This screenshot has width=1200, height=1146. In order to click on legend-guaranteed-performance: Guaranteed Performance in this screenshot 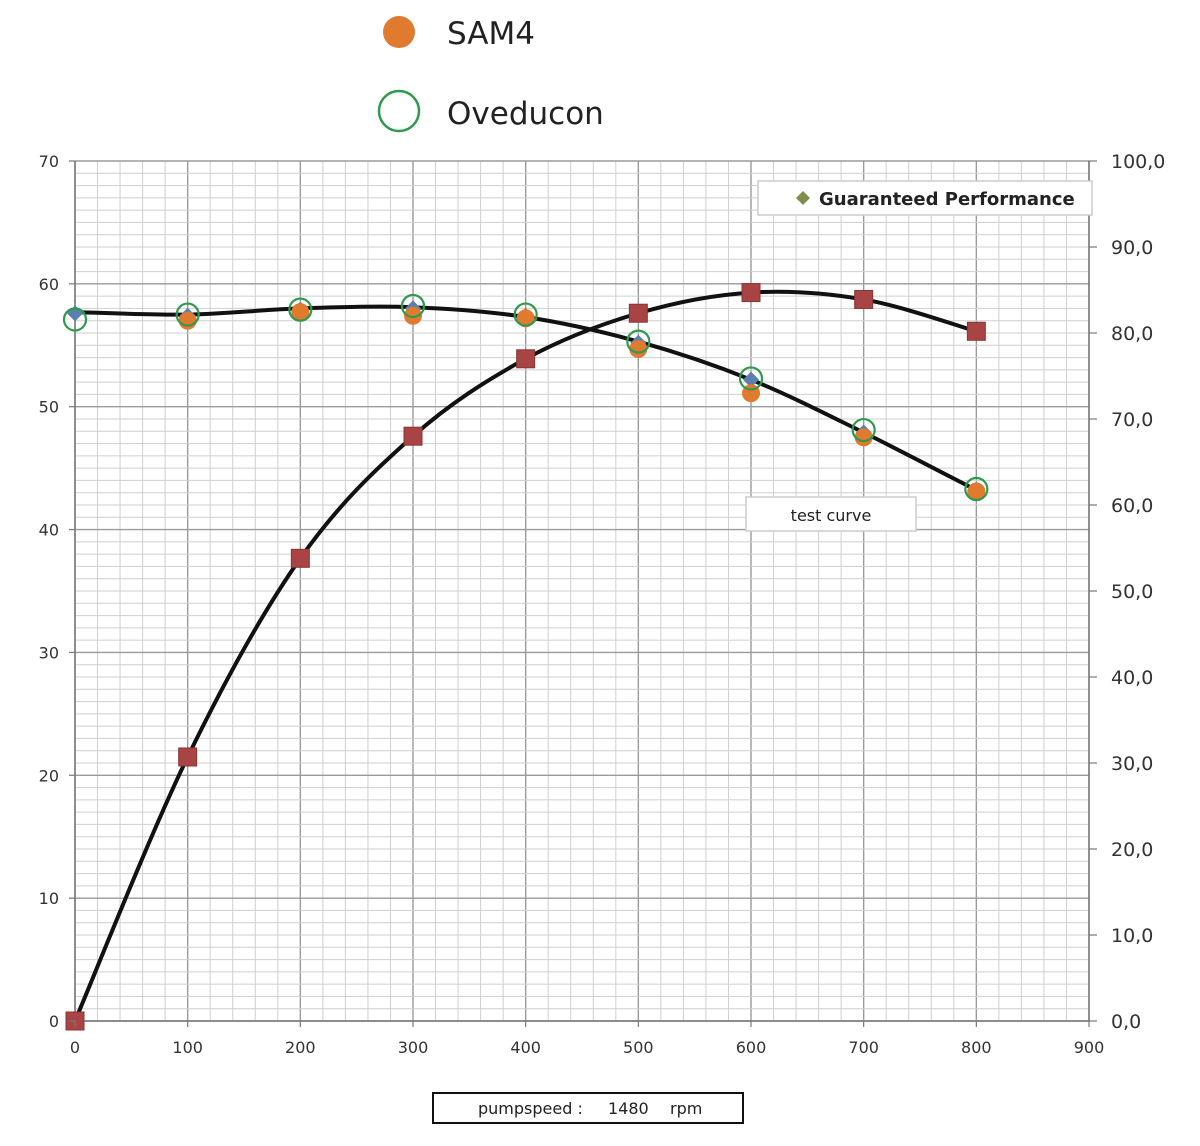, I will do `click(925, 198)`.